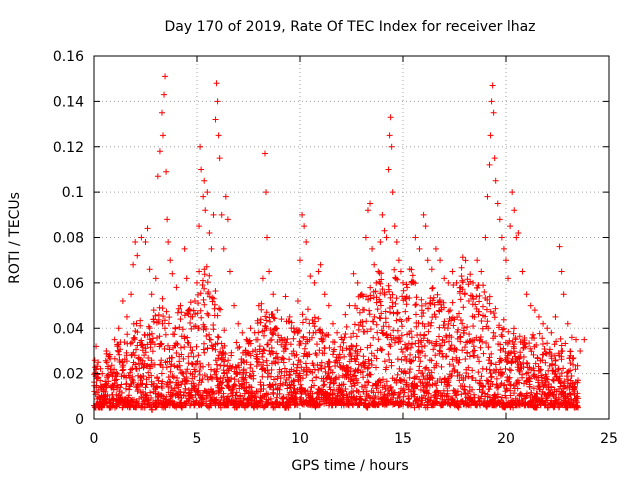  What do you see at coordinates (506, 439) in the screenshot?
I see `x-tick-label: 20` at bounding box center [506, 439].